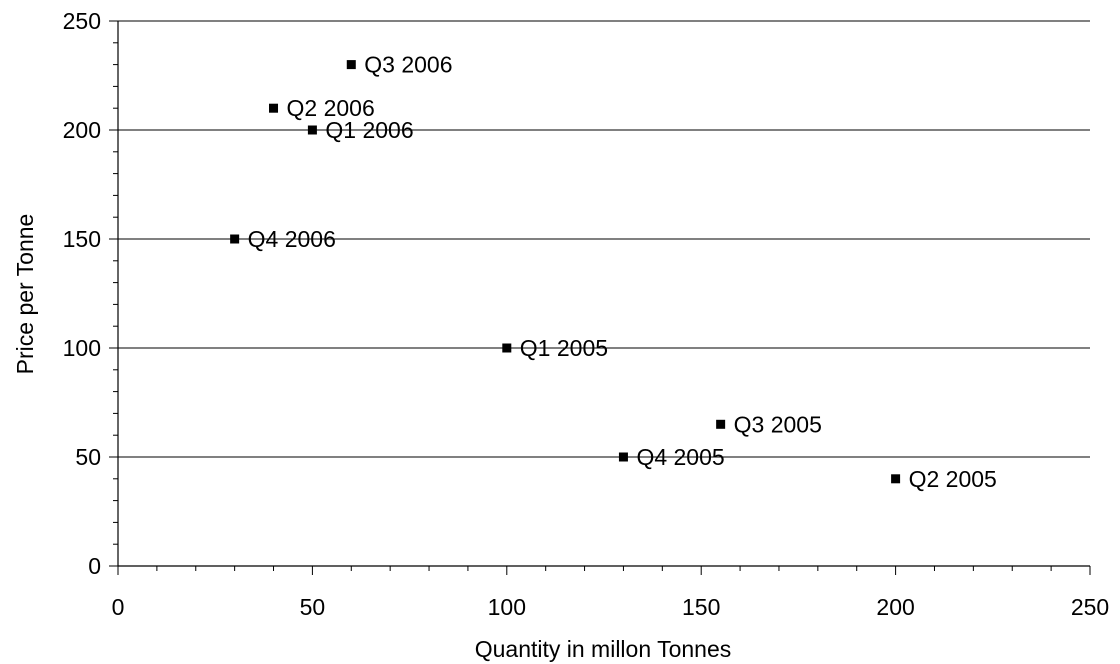 The height and width of the screenshot is (664, 1120). Describe the element at coordinates (680, 457) in the screenshot. I see `data-point-label: Q4 2005` at that location.